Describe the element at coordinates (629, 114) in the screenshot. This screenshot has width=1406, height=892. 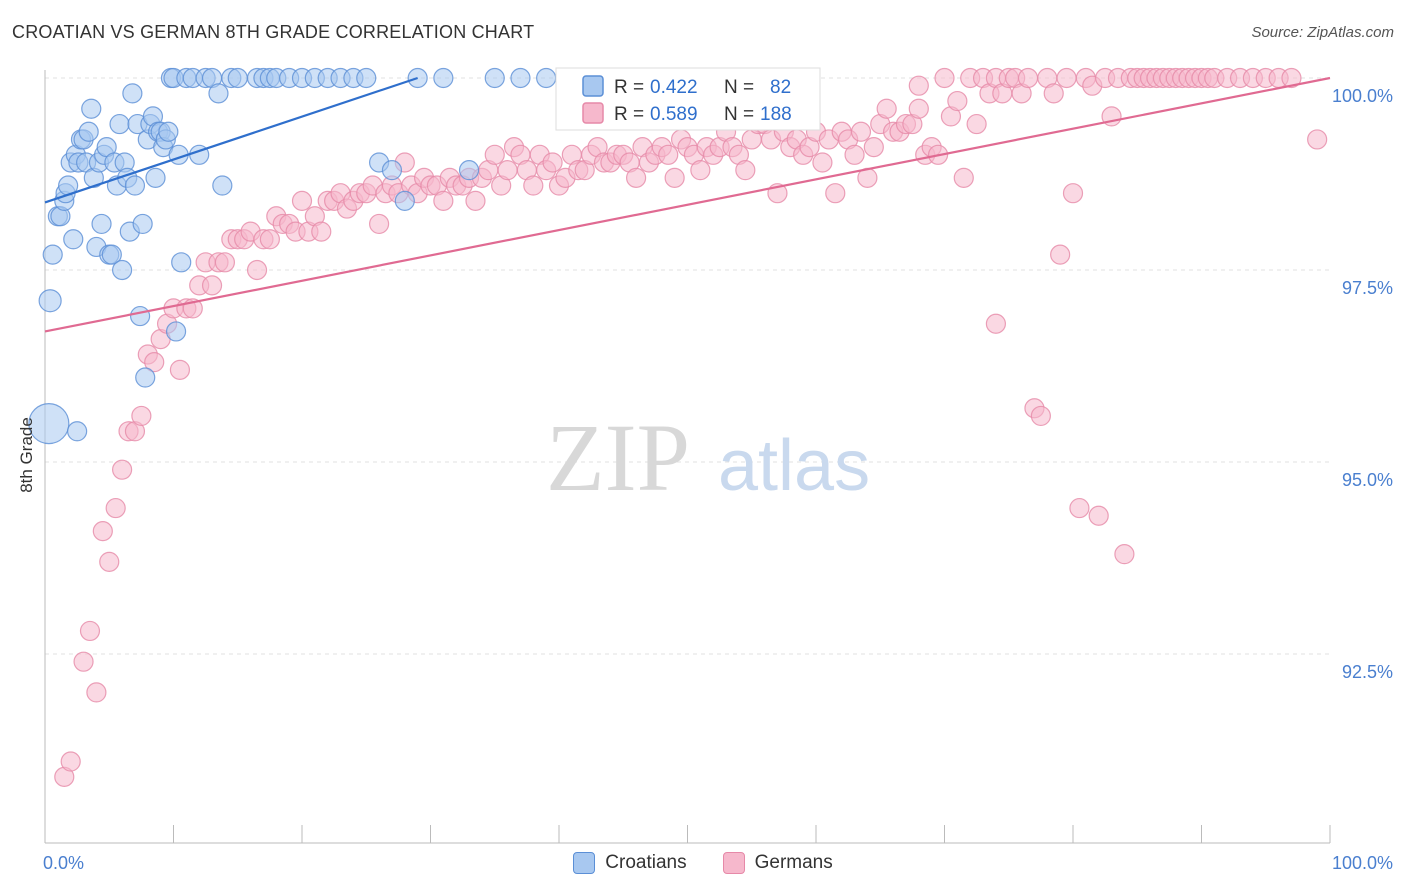
I see `legend-r-label-germans: R =` at that location.